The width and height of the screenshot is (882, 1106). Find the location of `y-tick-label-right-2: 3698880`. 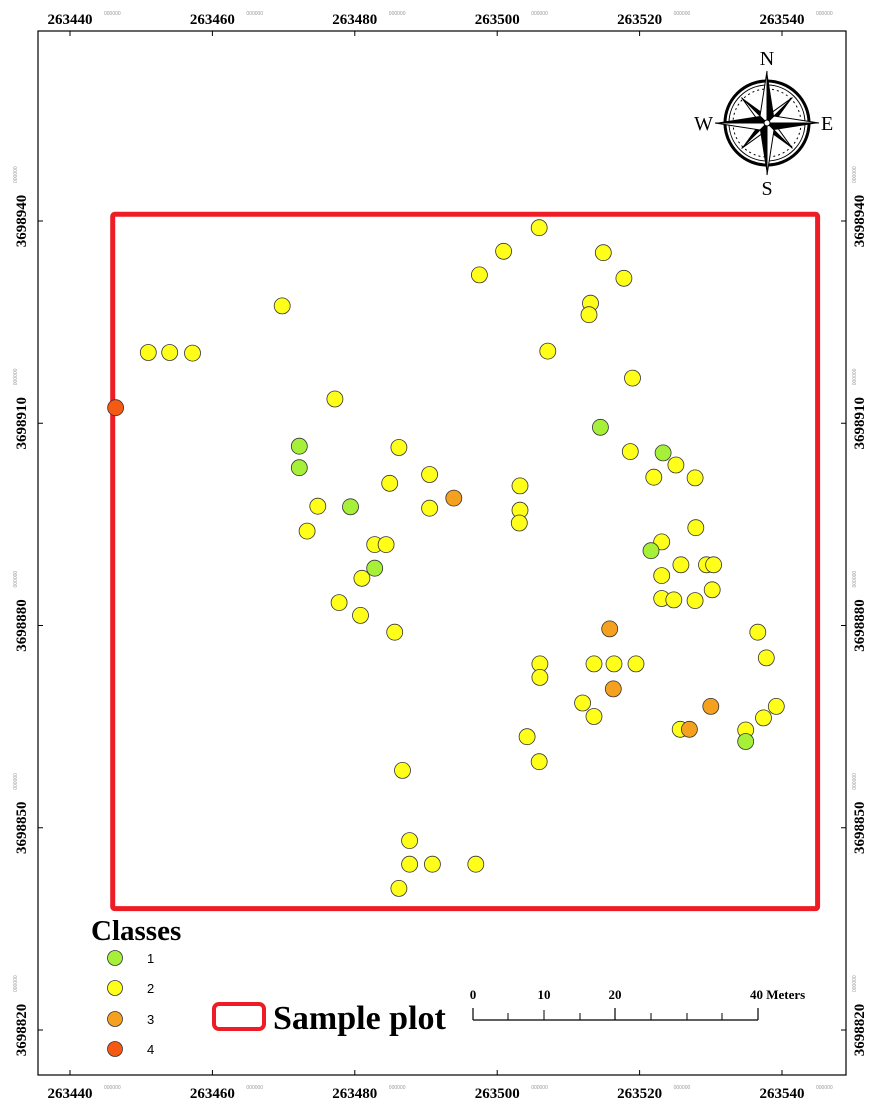

y-tick-label-right-2: 3698880 is located at coordinates (860, 625).